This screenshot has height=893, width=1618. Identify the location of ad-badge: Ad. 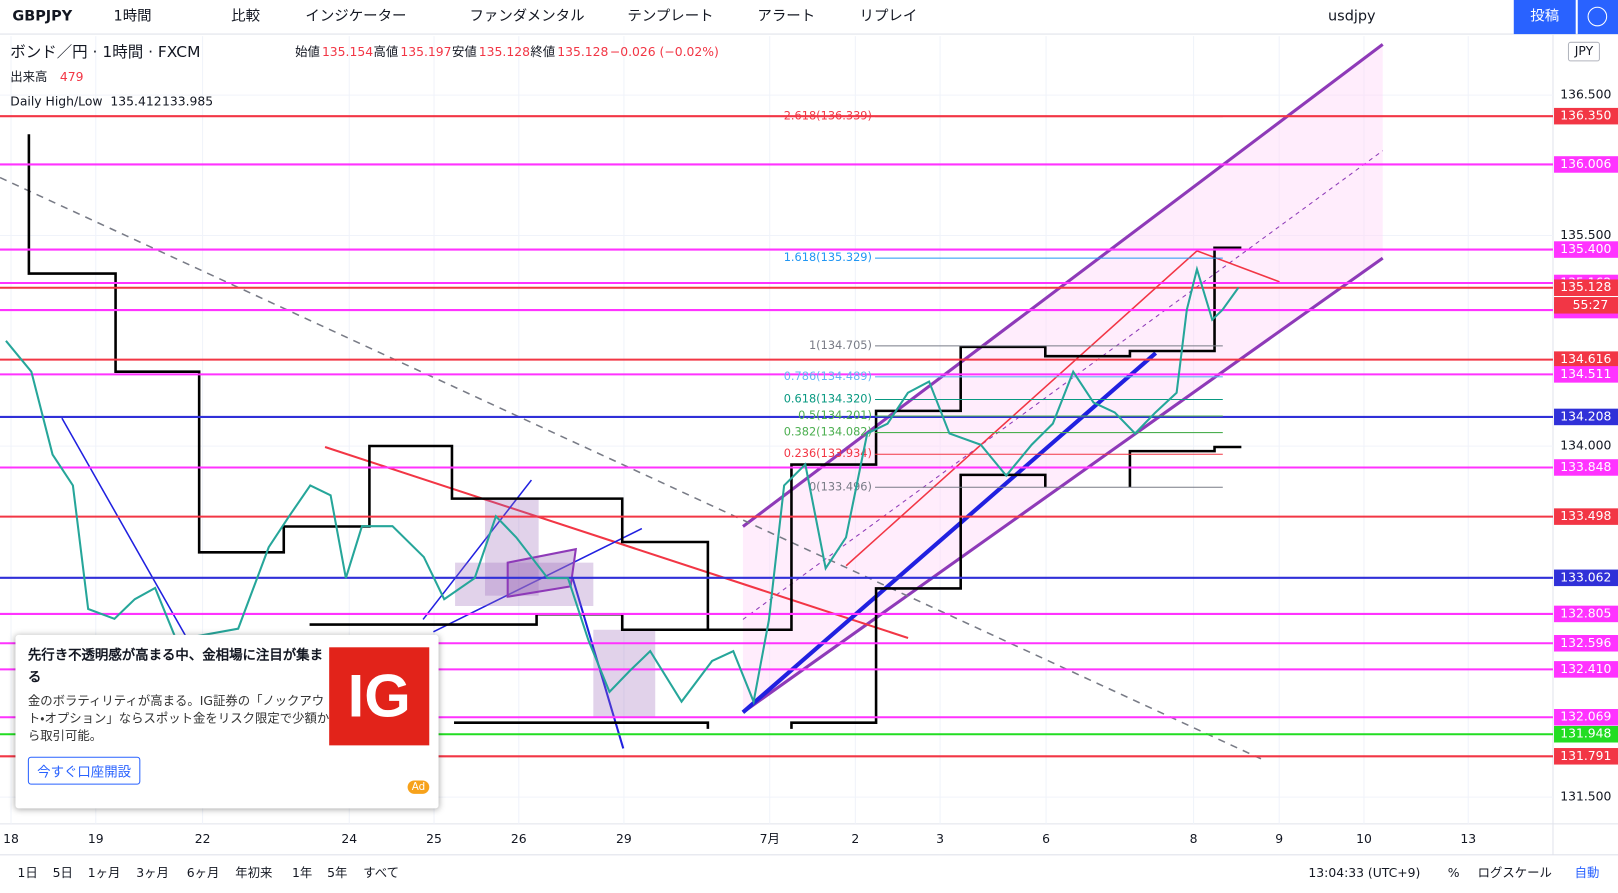
(418, 787).